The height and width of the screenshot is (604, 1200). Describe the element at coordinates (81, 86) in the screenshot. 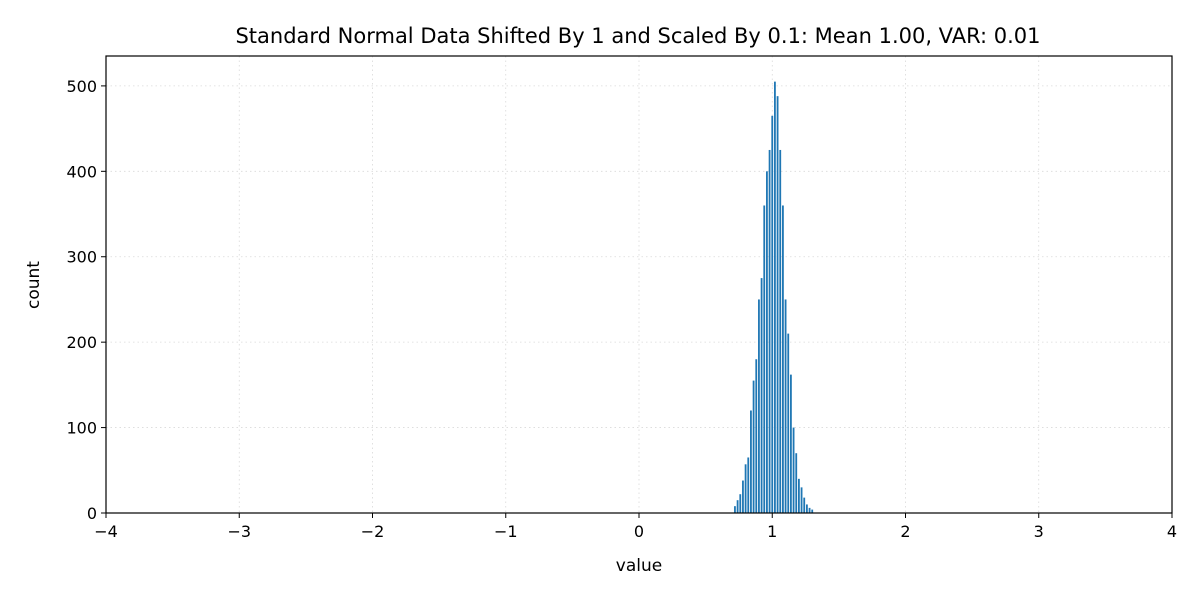

I see `y-tick-label: 500` at that location.